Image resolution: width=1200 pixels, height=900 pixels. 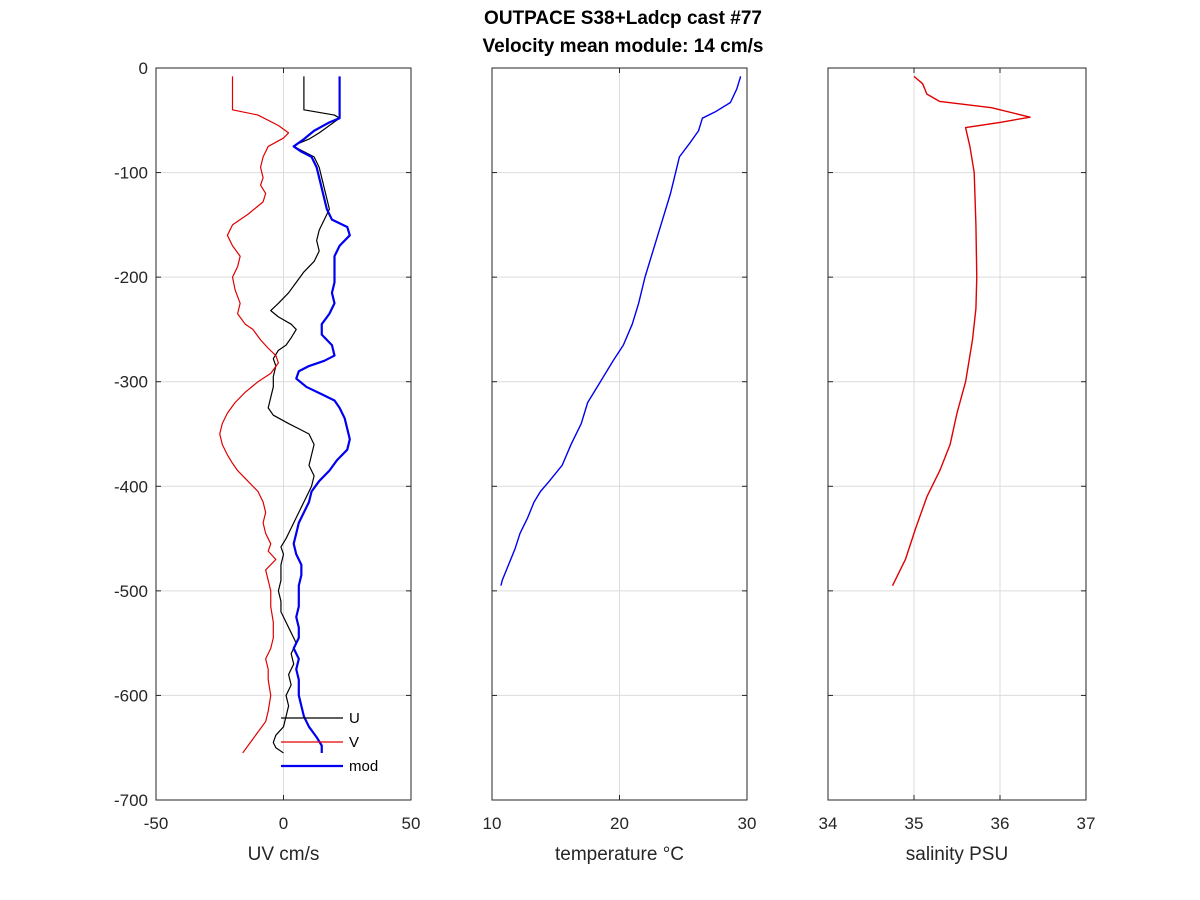 I want to click on x-axis-label: salinity PSU, so click(x=957, y=854).